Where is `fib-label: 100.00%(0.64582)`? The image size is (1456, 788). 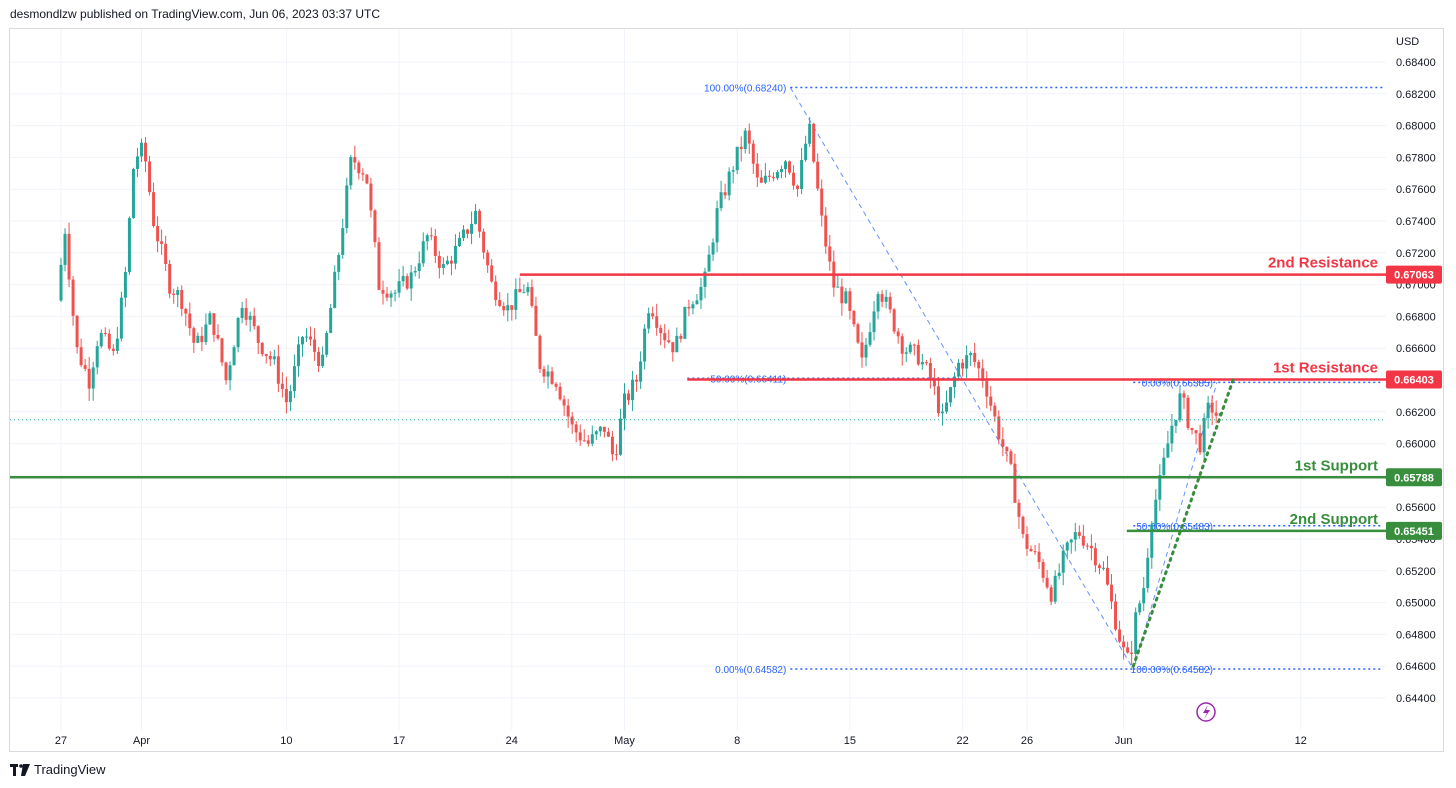
fib-label: 100.00%(0.64582) is located at coordinates (1172, 670).